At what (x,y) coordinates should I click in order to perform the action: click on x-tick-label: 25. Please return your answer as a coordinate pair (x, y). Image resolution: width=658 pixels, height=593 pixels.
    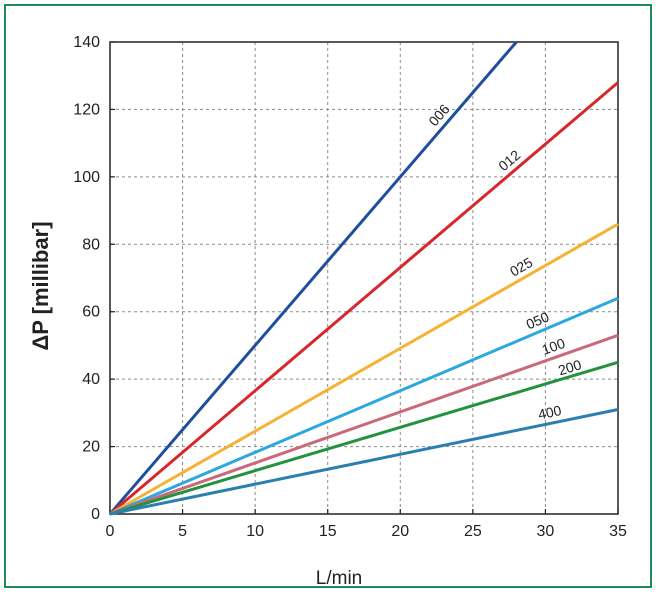
    Looking at the image, I should click on (473, 531).